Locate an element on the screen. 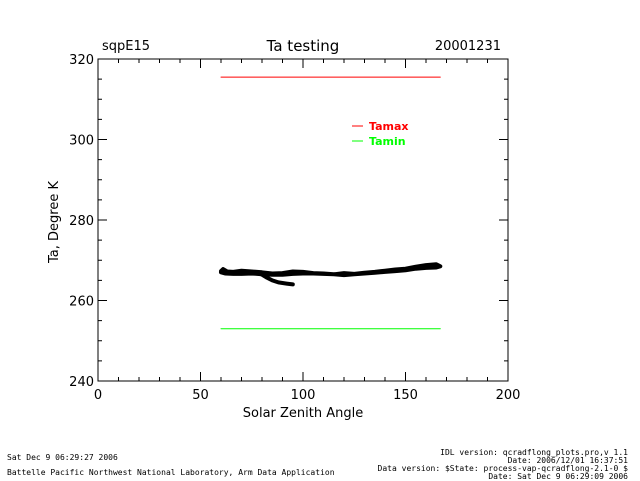 The height and width of the screenshot is (481, 640). y-tick-label: 260 is located at coordinates (81, 302).